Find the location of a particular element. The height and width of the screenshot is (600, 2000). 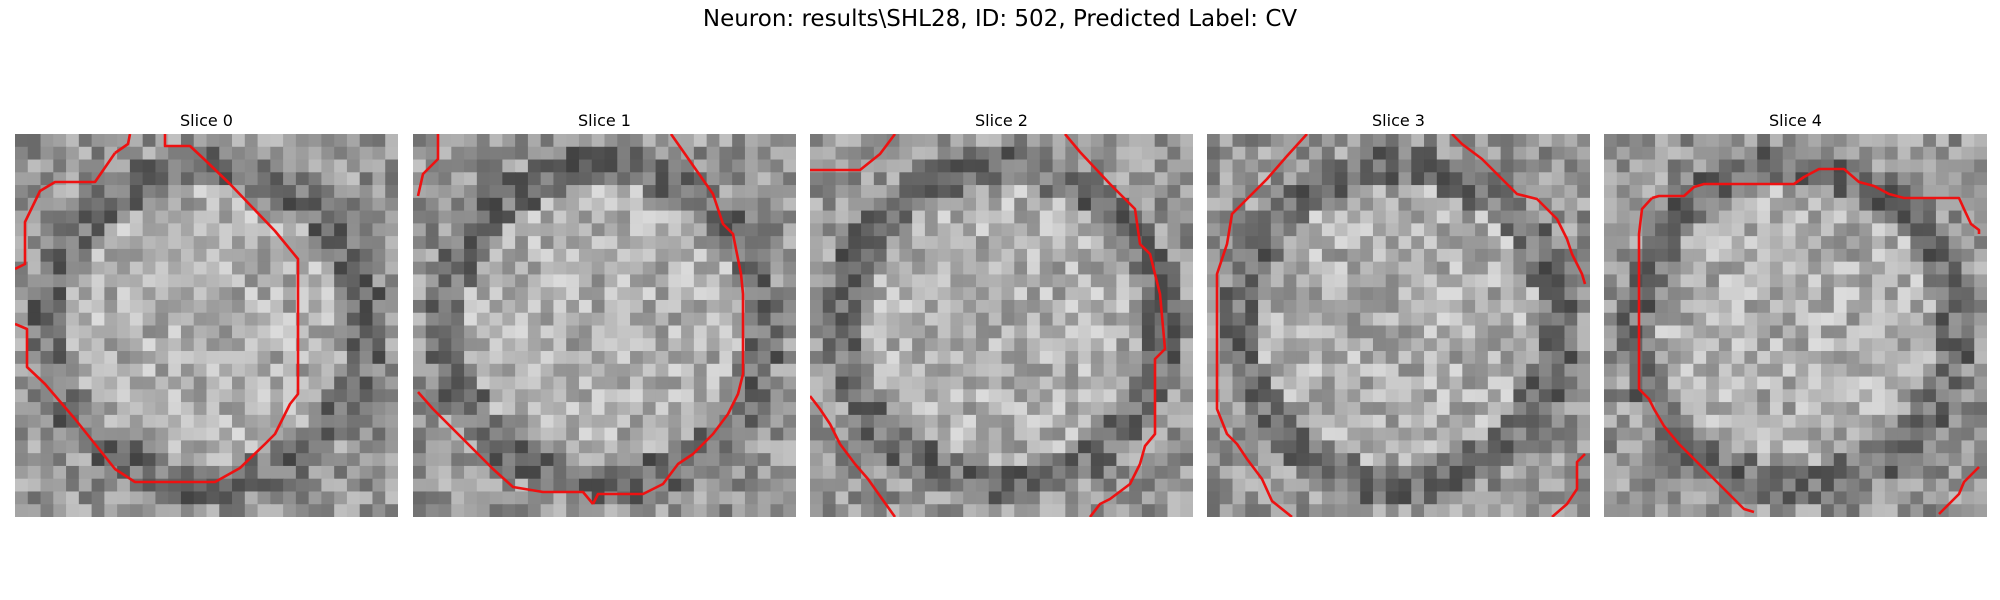

contour-line-4c is located at coordinates (1959, 490).